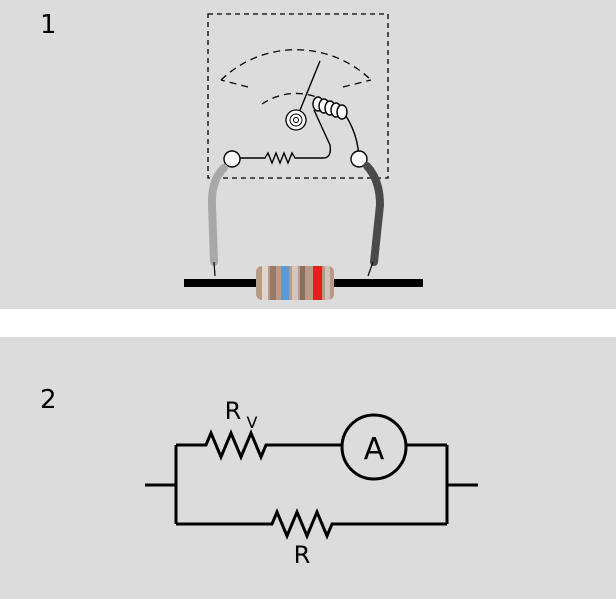  I want to click on pivot-outer, so click(296, 120).